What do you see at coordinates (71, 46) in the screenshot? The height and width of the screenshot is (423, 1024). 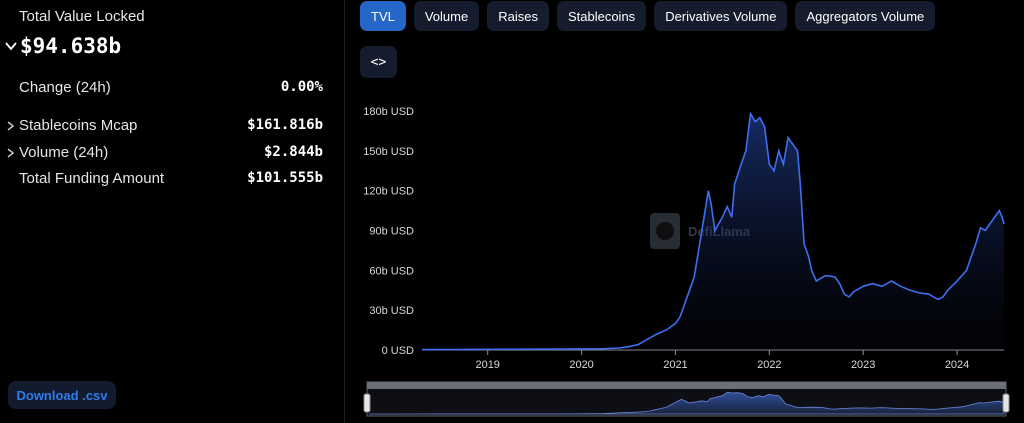 I see `tvl-value: $94.638b` at bounding box center [71, 46].